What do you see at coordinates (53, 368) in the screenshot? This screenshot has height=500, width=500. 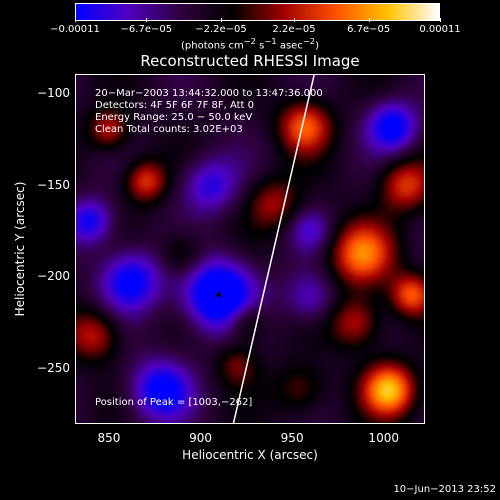 I see `y-tick-label: −250` at bounding box center [53, 368].